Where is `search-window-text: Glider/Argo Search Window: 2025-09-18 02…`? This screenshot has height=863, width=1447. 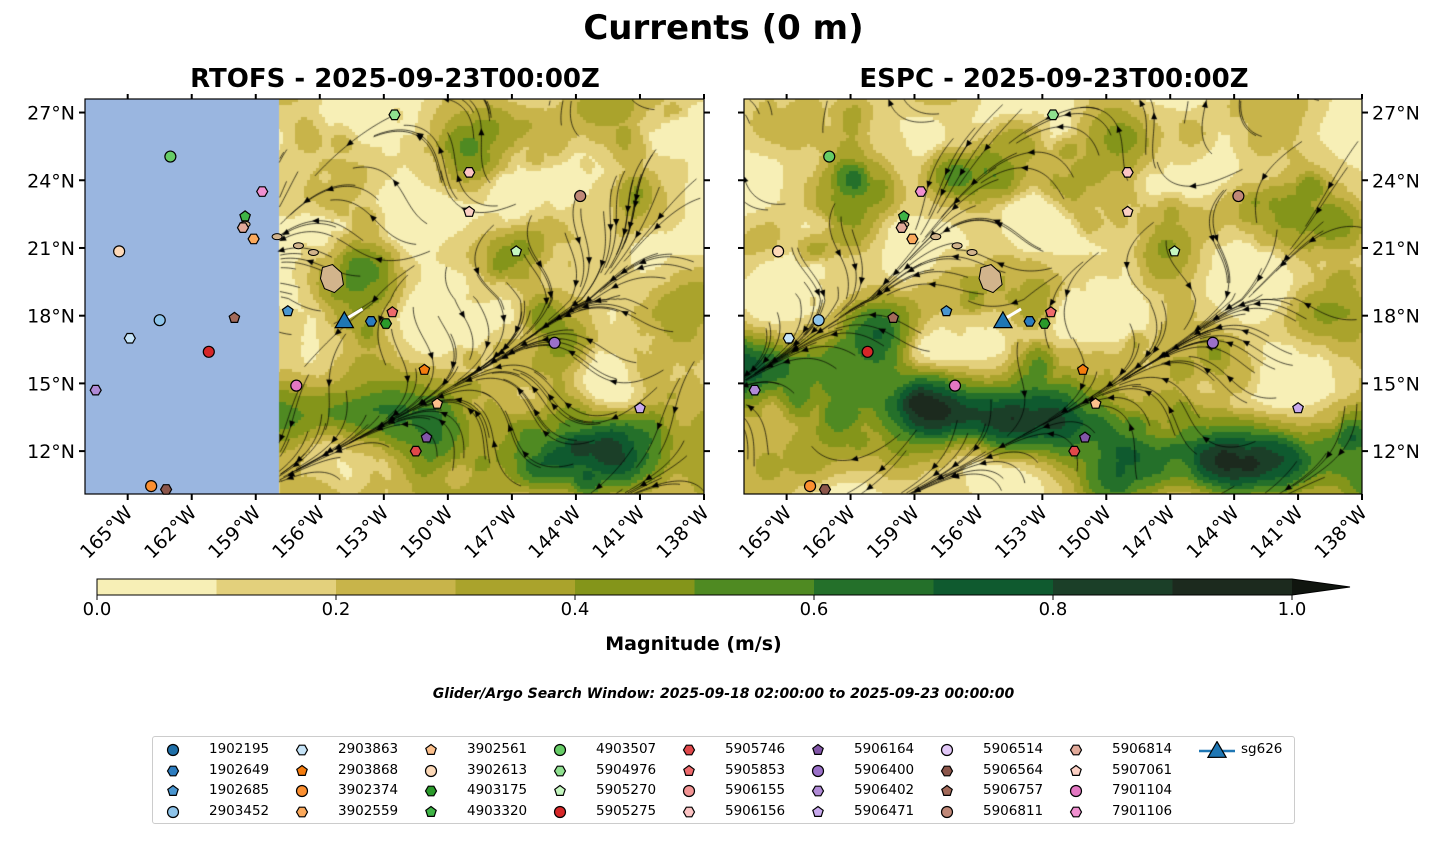
search-window-text: Glider/Argo Search Window: 2025-09-18 02… is located at coordinates (723, 694).